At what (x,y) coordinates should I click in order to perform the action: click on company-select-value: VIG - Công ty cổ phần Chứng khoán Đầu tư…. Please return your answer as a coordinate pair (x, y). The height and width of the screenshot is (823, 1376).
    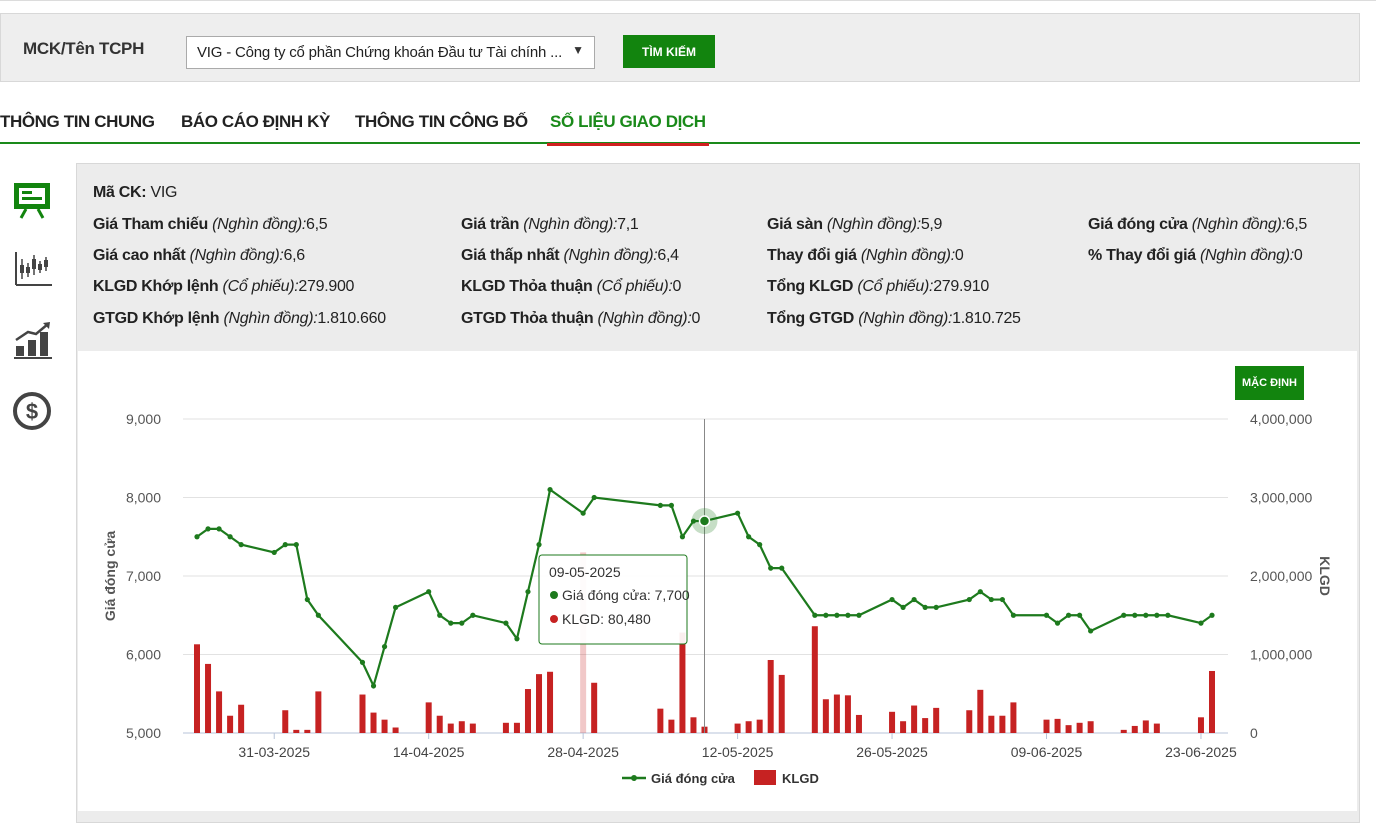
    Looking at the image, I should click on (380, 52).